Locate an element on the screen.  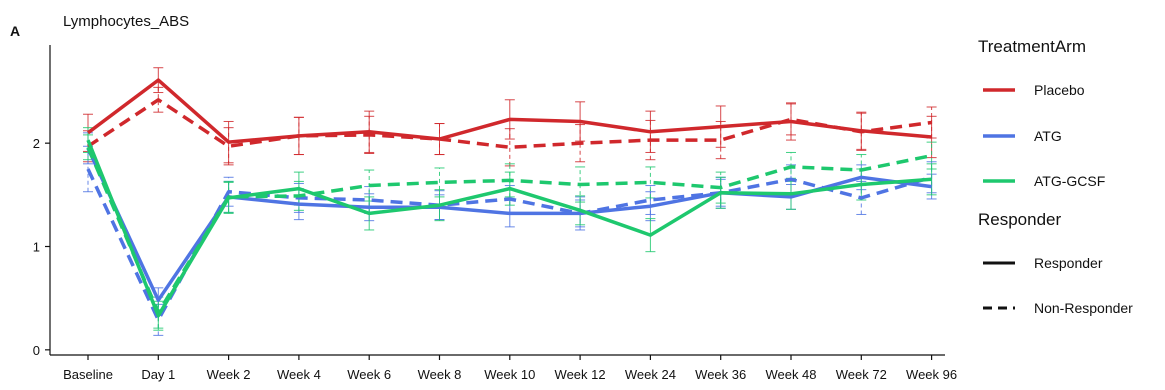
legend-label-atg-gcsf: ATG-GCSF is located at coordinates (1069, 181).